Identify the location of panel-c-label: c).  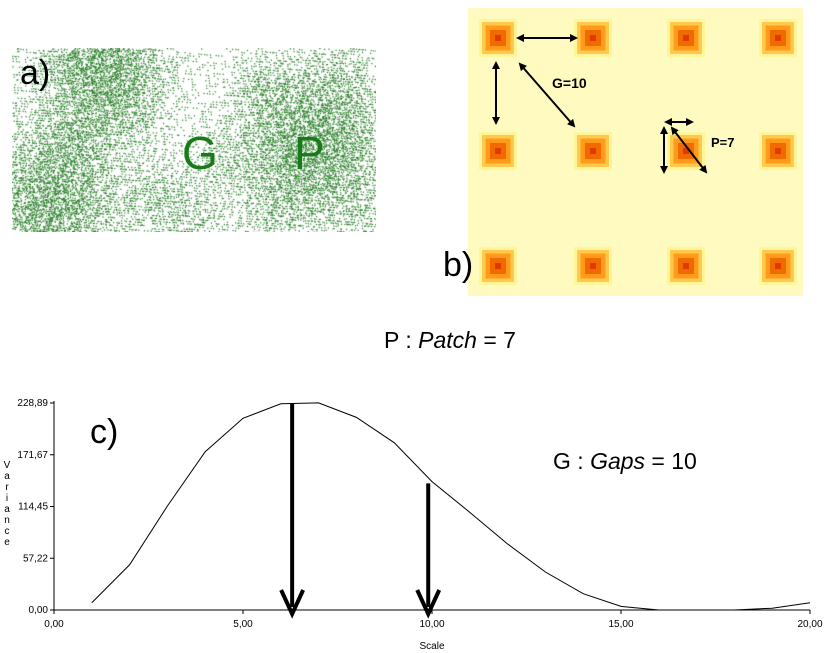
(104, 432).